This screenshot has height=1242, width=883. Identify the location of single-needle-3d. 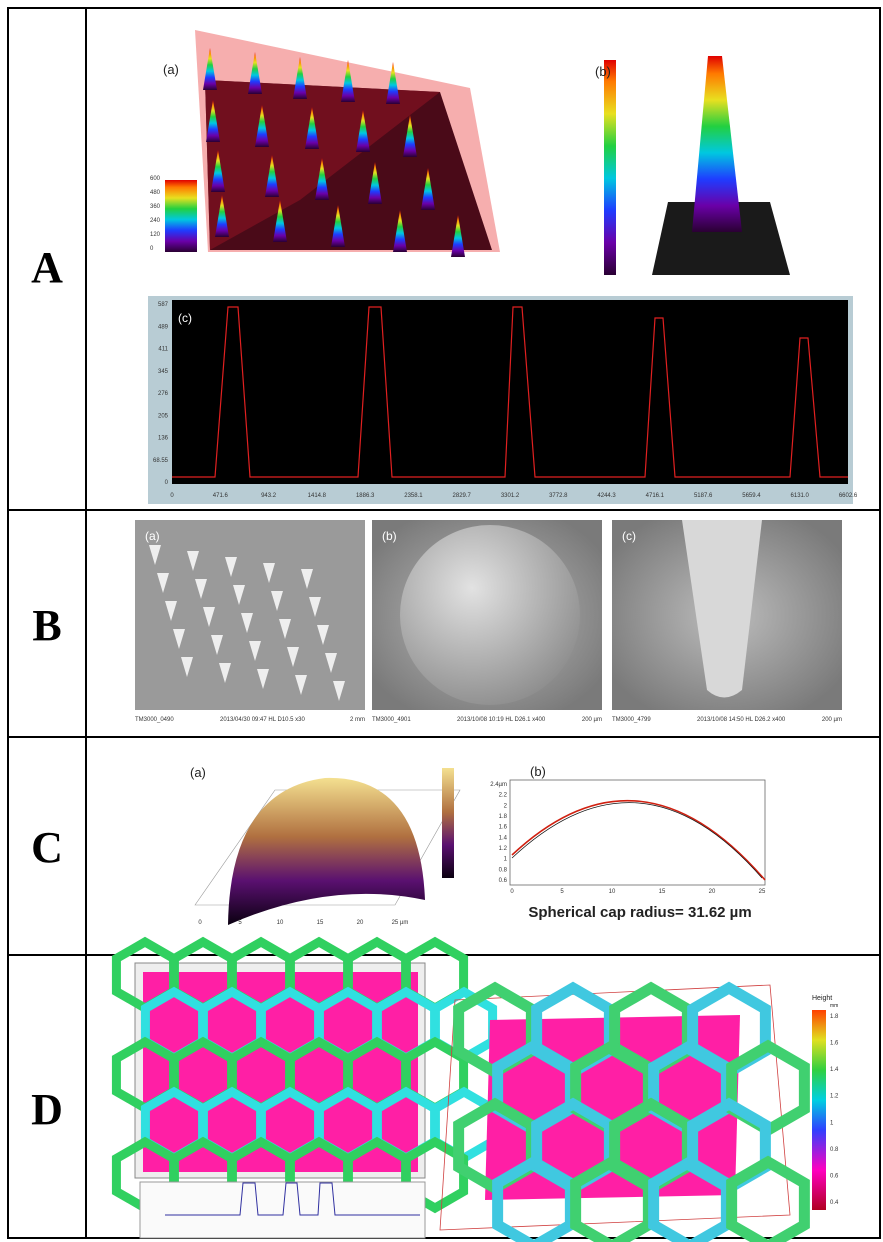
(697, 165).